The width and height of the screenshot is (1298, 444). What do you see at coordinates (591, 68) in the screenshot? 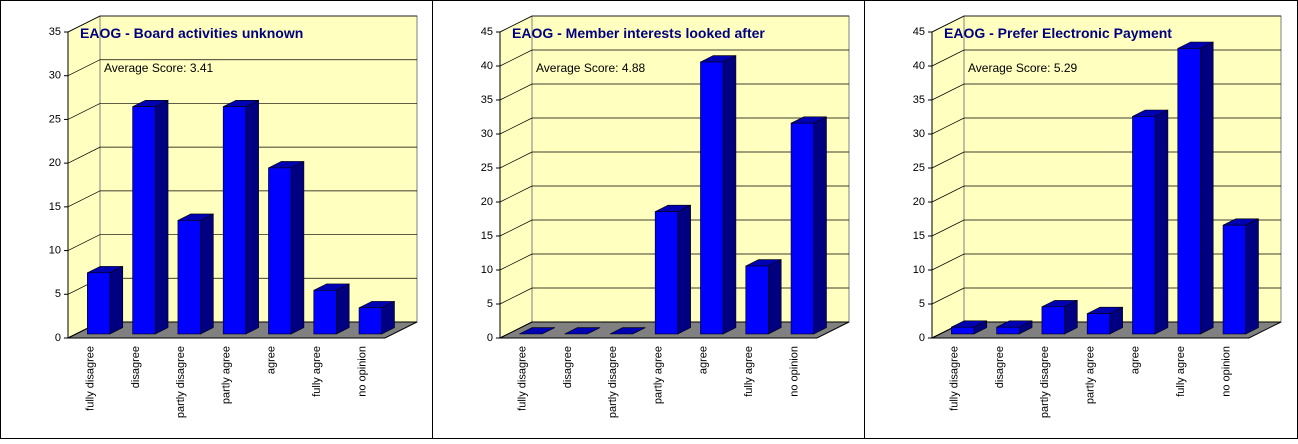
I see `annotation: Average Score: 4.88` at bounding box center [591, 68].